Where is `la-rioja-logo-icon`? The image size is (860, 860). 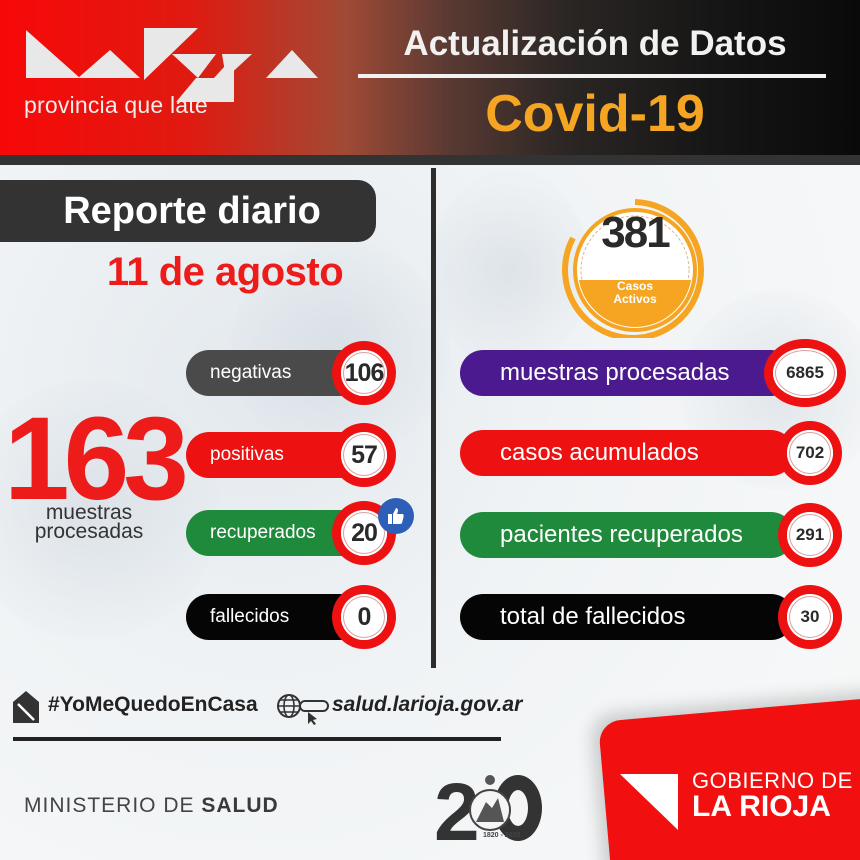
la-rioja-logo-icon is located at coordinates (172, 65).